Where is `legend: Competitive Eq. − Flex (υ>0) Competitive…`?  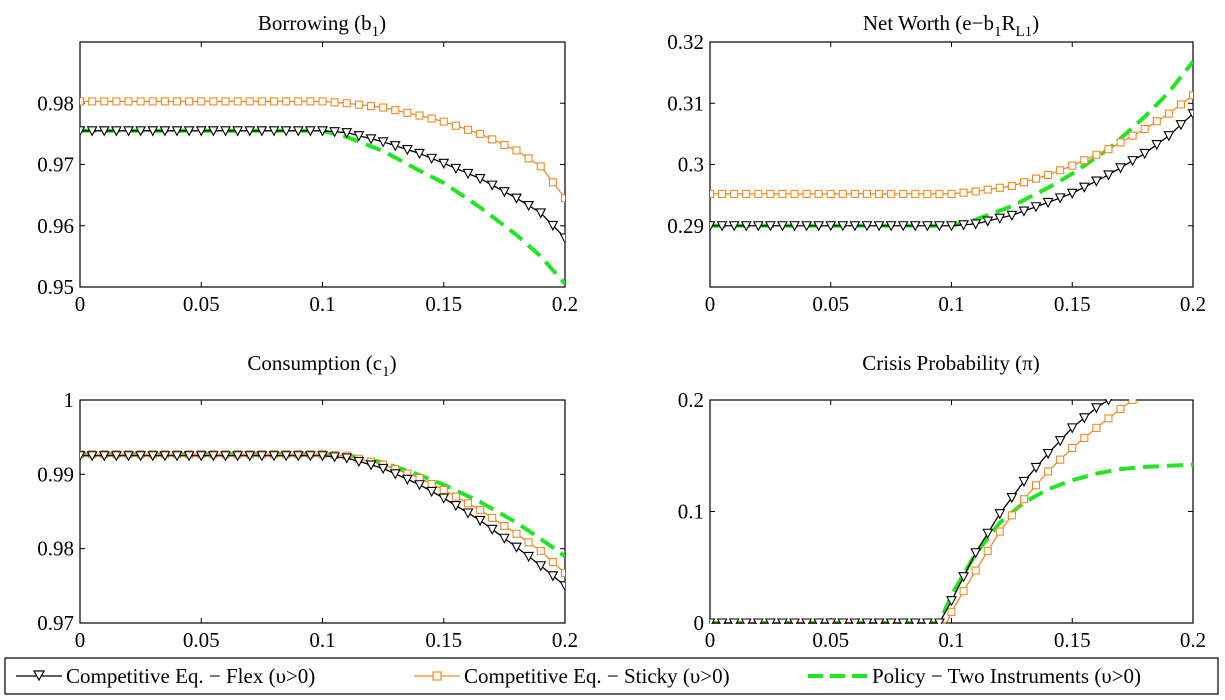
legend: Competitive Eq. − Flex (υ>0) Competitive… is located at coordinates (611, 676).